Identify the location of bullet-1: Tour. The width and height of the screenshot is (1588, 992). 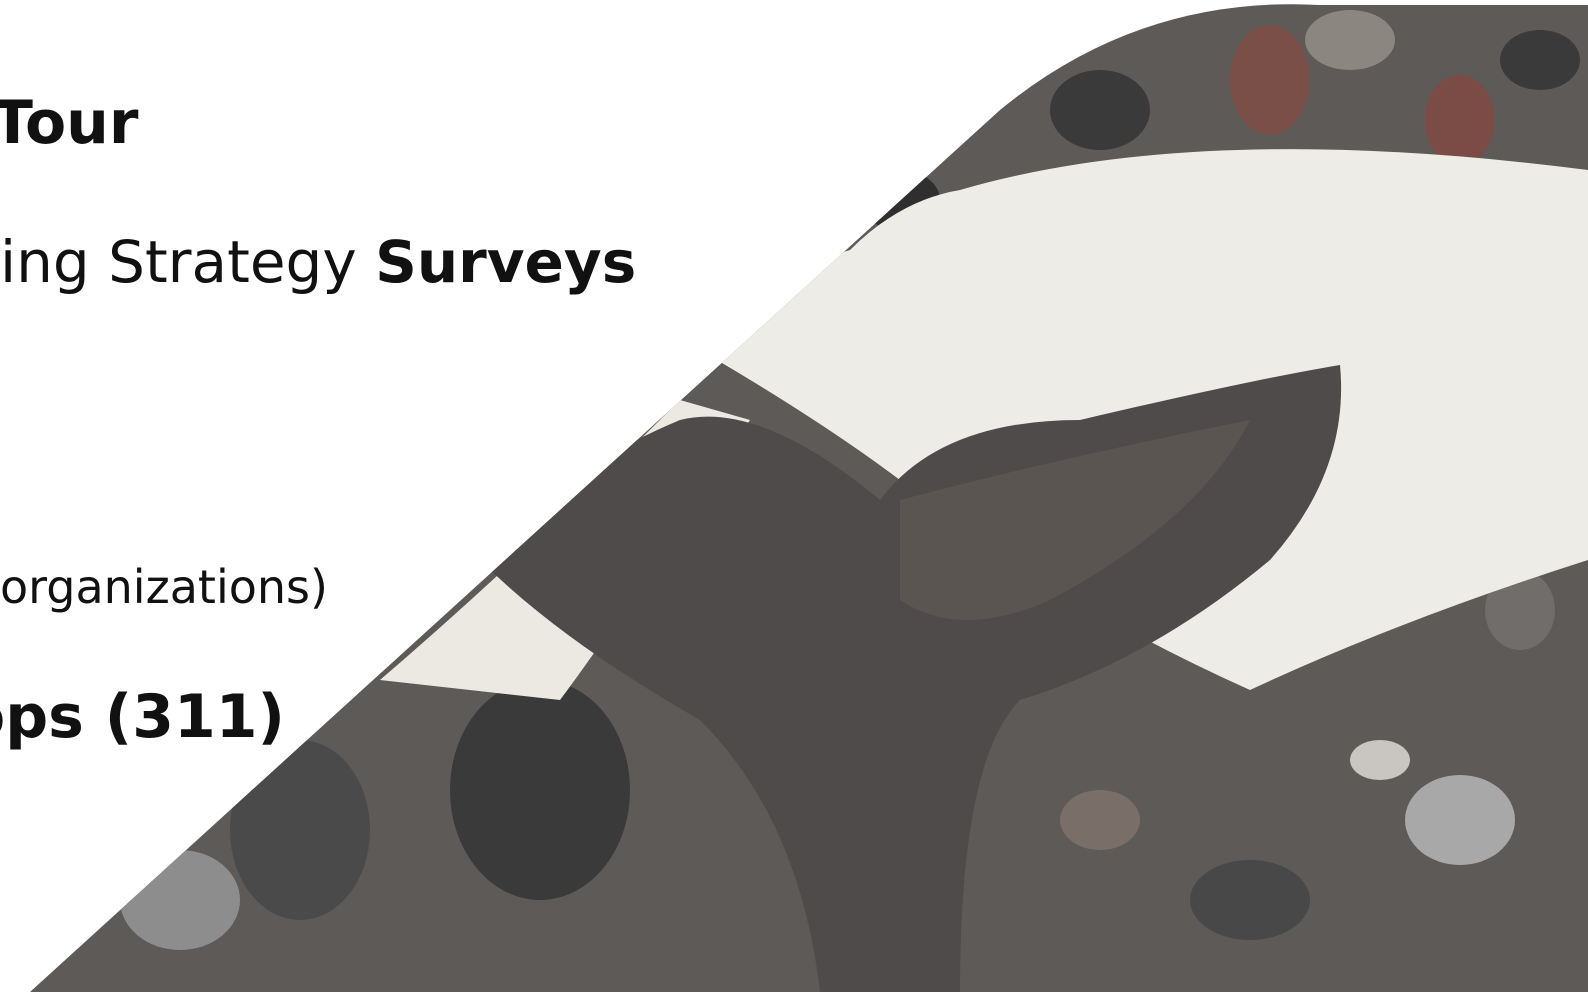
(69, 123).